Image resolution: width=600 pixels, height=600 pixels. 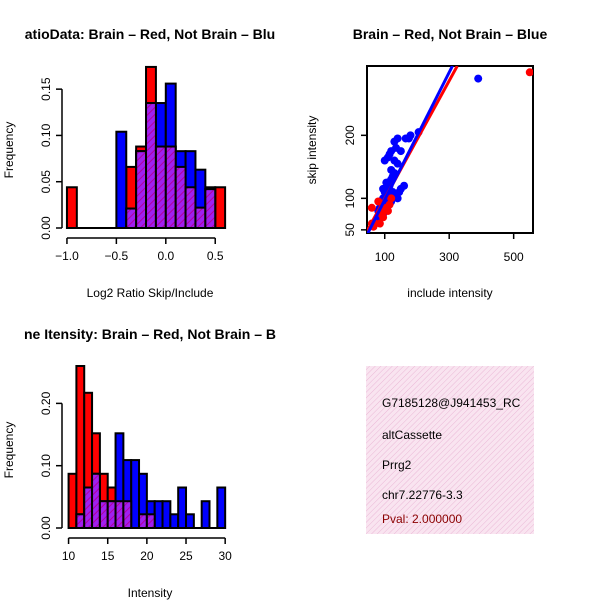 I want to click on chart-title: atioData: Brain – Red, Not Brain – Blu, so click(x=150, y=34).